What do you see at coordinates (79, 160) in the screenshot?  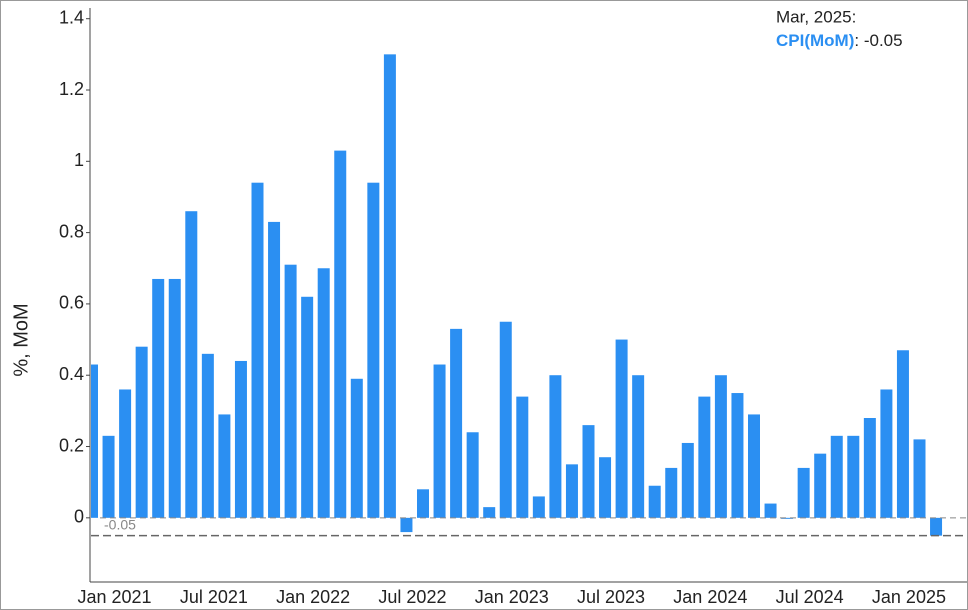 I see `y-tick-label: 1` at bounding box center [79, 160].